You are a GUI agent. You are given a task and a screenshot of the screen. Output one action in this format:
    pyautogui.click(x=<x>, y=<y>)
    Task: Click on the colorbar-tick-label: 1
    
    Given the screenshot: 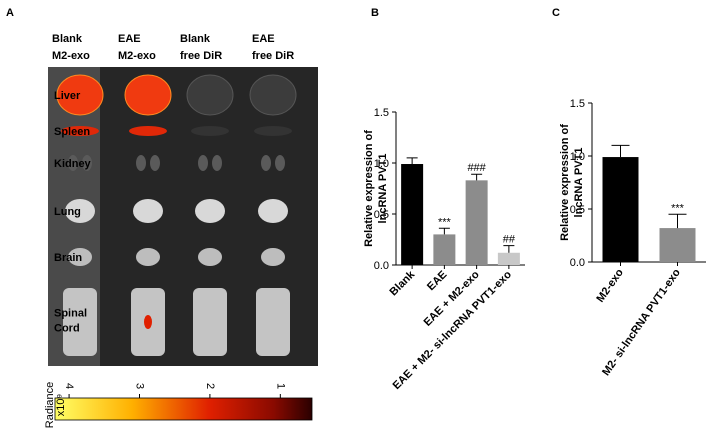 What is the action you would take?
    pyautogui.click(x=280, y=386)
    